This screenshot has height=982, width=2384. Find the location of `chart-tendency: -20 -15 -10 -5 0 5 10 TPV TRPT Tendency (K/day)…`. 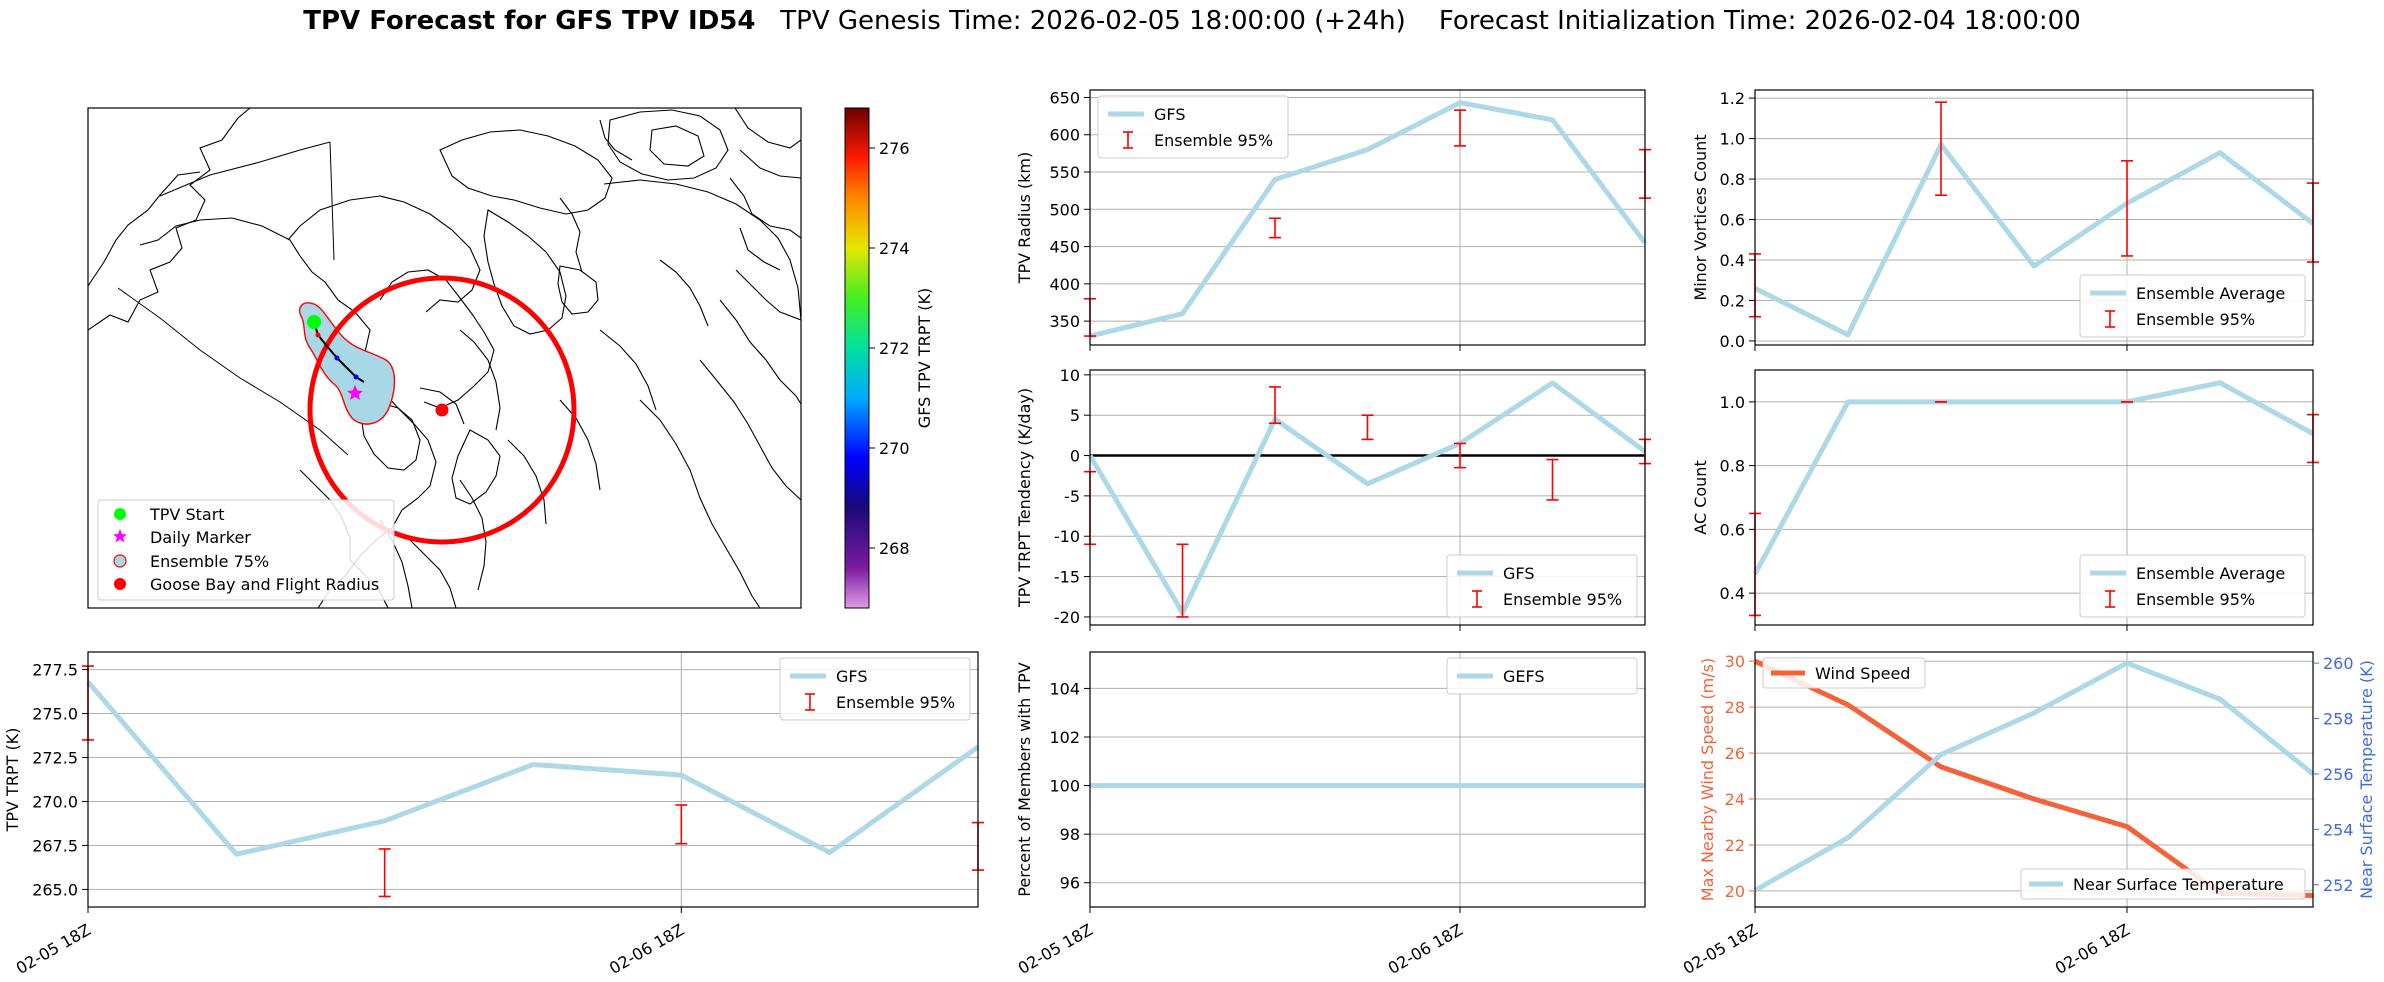

chart-tendency: -20 -15 -10 -5 0 5 10 TPV TRPT Tendency (K/day)… is located at coordinates (1333, 498).